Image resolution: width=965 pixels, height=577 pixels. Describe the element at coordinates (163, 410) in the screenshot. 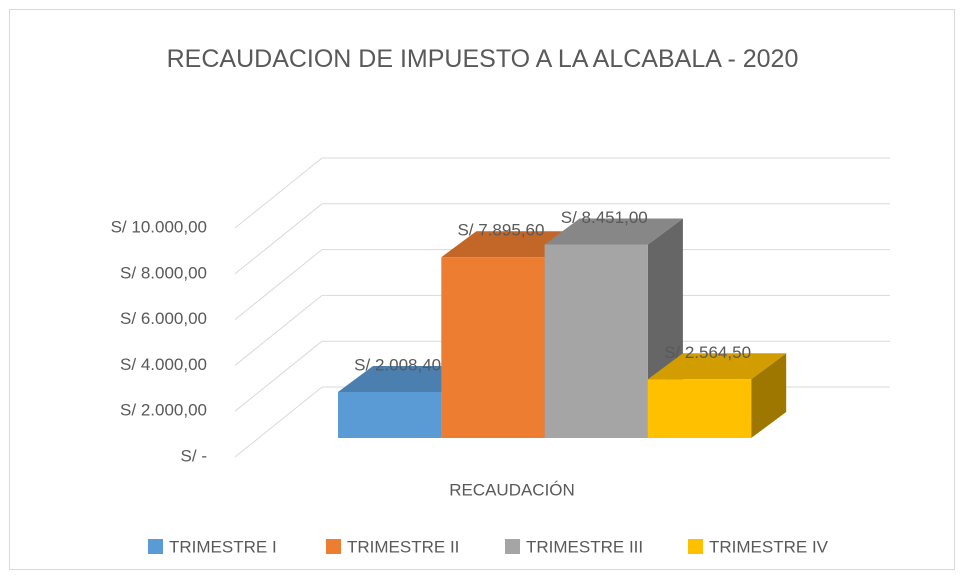

I see `y-tick-label: S/ 2.000,00` at that location.